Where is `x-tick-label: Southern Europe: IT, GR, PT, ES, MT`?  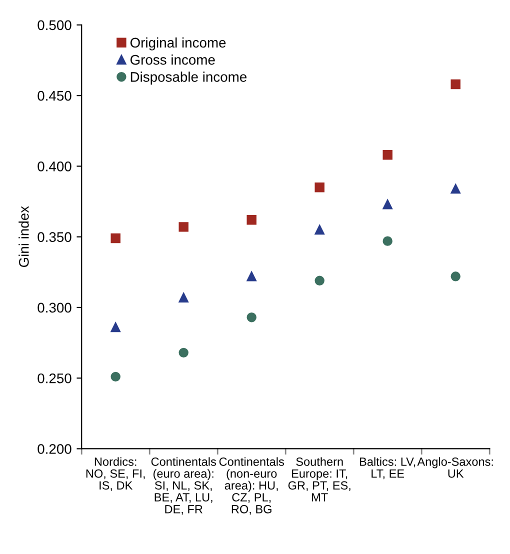
x-tick-label: Southern Europe: IT, GR, PT, ES, MT is located at coordinates (319, 479).